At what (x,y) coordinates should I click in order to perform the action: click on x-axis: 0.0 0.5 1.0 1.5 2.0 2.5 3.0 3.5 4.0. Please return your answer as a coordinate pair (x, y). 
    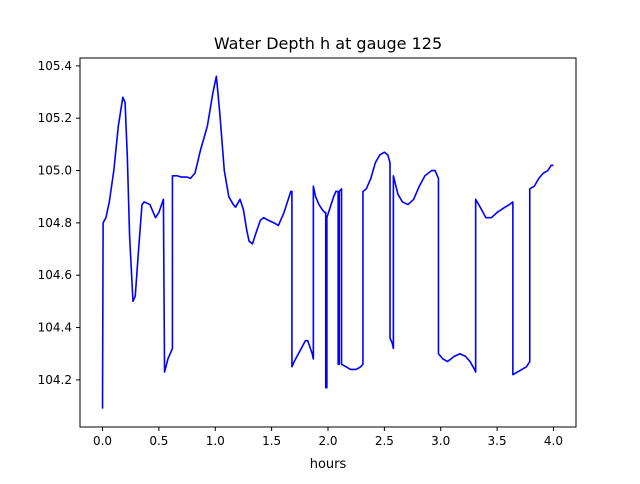
    Looking at the image, I should click on (328, 437).